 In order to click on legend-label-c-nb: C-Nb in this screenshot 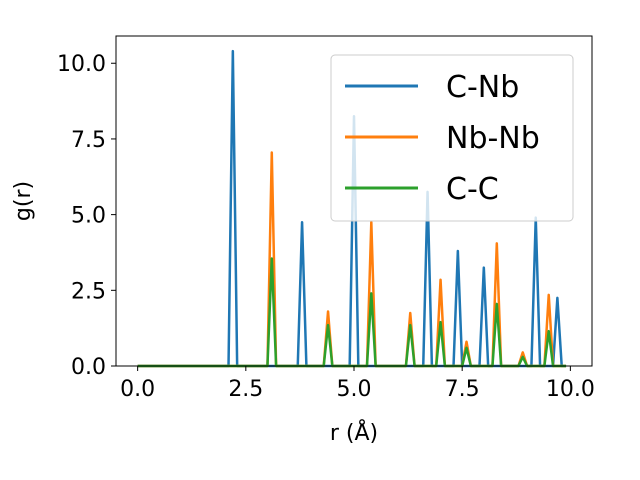, I will do `click(482, 87)`.